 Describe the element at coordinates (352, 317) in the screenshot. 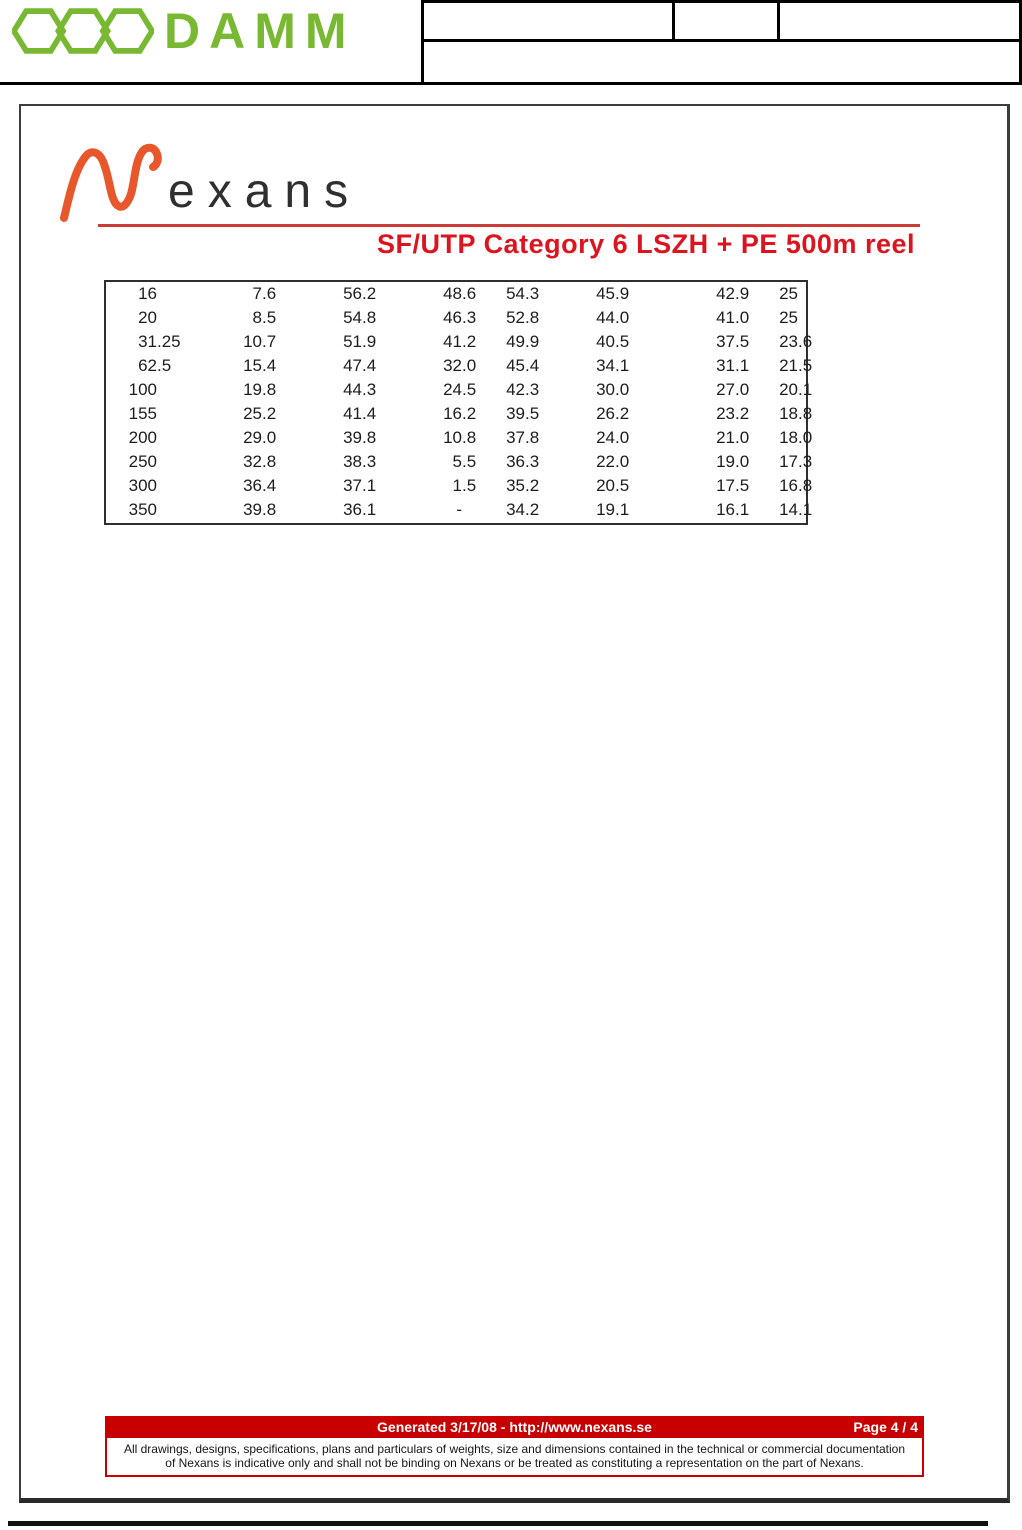

I see `cell-integer-part: 54` at that location.